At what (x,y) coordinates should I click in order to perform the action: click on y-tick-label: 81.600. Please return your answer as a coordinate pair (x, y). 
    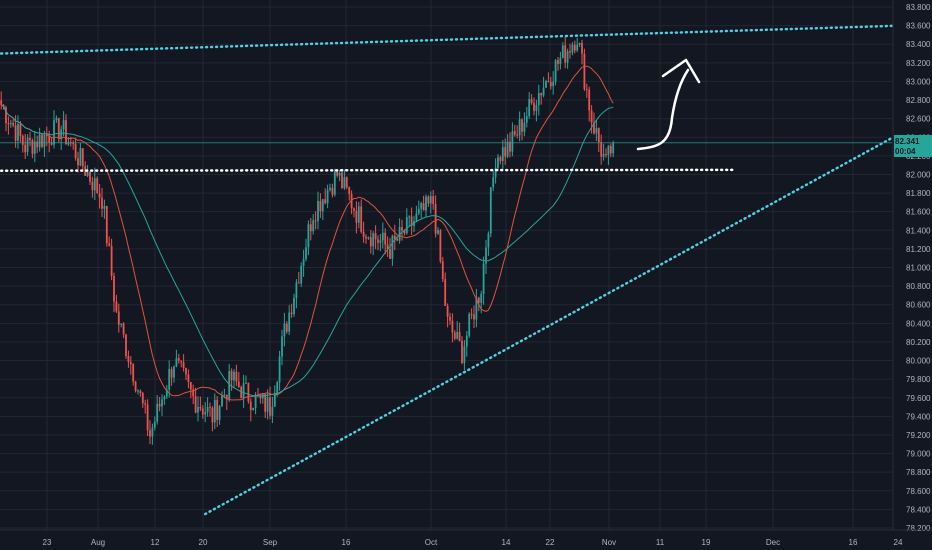
    Looking at the image, I should click on (918, 212).